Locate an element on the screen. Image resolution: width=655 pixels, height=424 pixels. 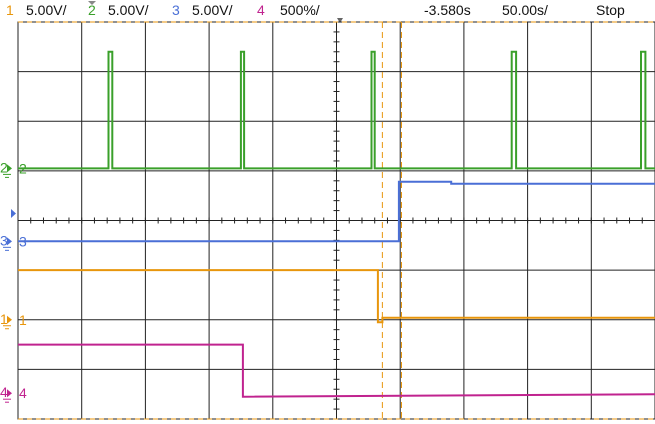
ch2-number: 2 is located at coordinates (92, 10).